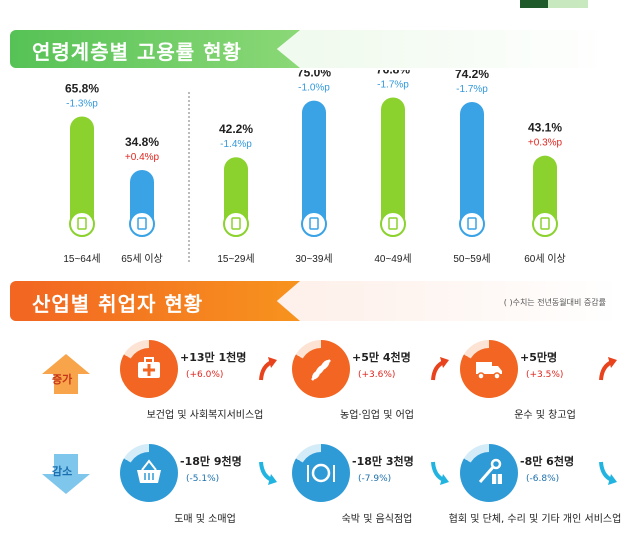 The height and width of the screenshot is (548, 640). Describe the element at coordinates (545, 143) in the screenshot. I see `change-label: +0.3%p` at that location.